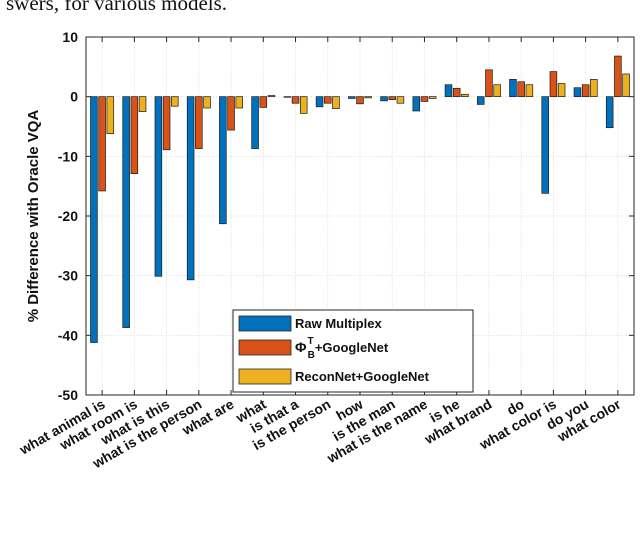 The width and height of the screenshot is (640, 547). What do you see at coordinates (480, 100) in the screenshot?
I see `bar-raw-multiplex-what-brand` at bounding box center [480, 100].